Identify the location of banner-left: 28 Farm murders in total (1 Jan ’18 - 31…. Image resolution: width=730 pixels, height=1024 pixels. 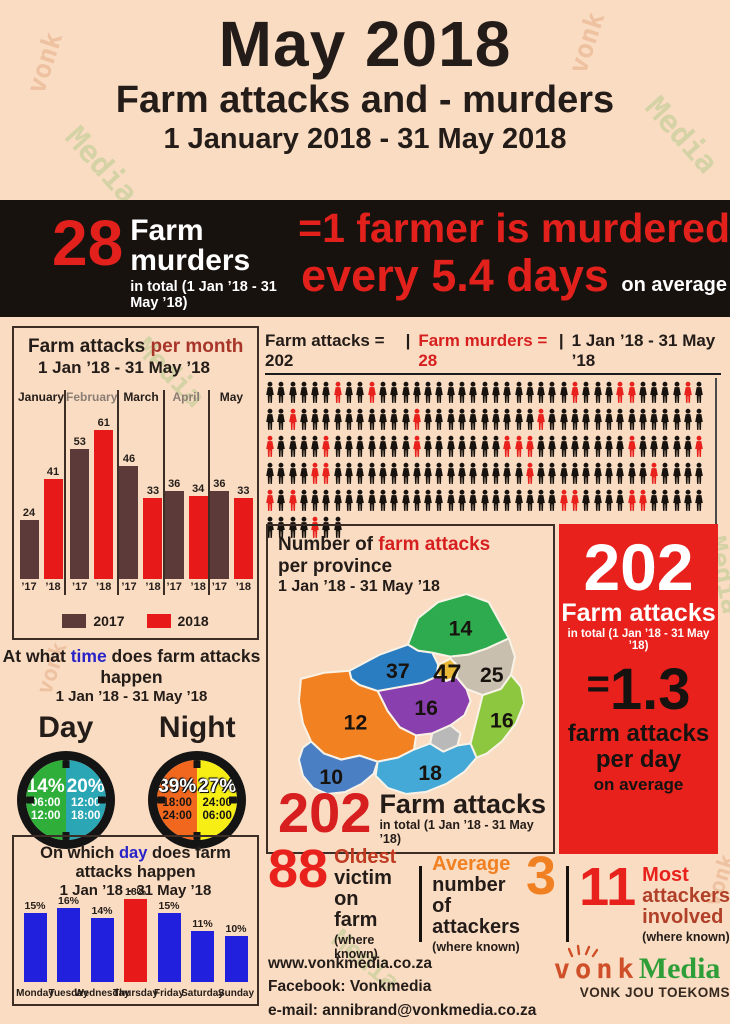
(172, 261).